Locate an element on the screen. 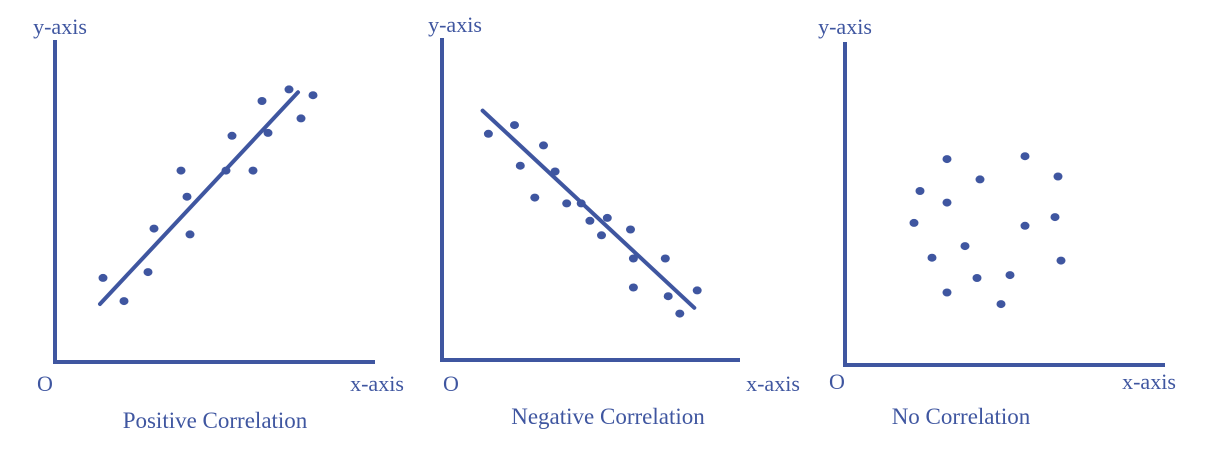 The image size is (1206, 462). chart-caption: Negative Correlation is located at coordinates (608, 416).